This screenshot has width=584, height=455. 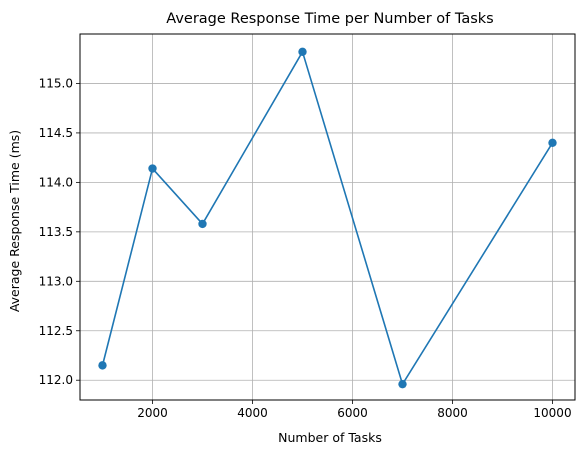 What do you see at coordinates (152, 413) in the screenshot?
I see `x-tick-label: 2000` at bounding box center [152, 413].